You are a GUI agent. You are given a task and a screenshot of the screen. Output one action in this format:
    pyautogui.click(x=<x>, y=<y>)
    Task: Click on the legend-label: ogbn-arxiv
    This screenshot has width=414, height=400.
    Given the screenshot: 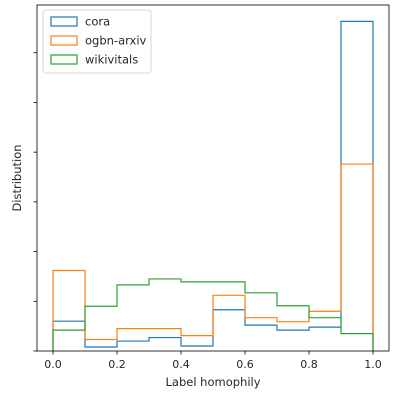 What is the action you would take?
    pyautogui.click(x=116, y=41)
    